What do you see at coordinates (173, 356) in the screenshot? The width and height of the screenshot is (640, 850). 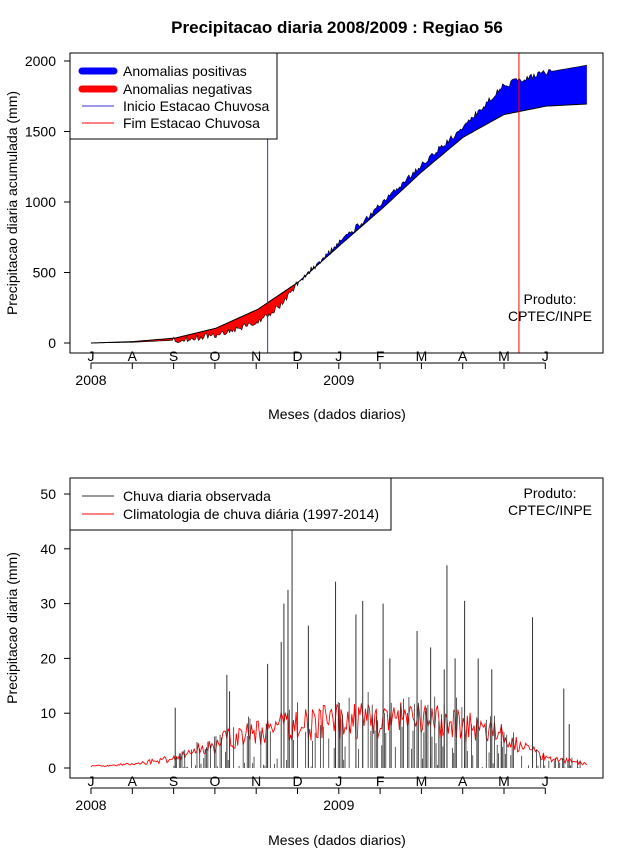 I see `c1-xtick-label: S` at bounding box center [173, 356].